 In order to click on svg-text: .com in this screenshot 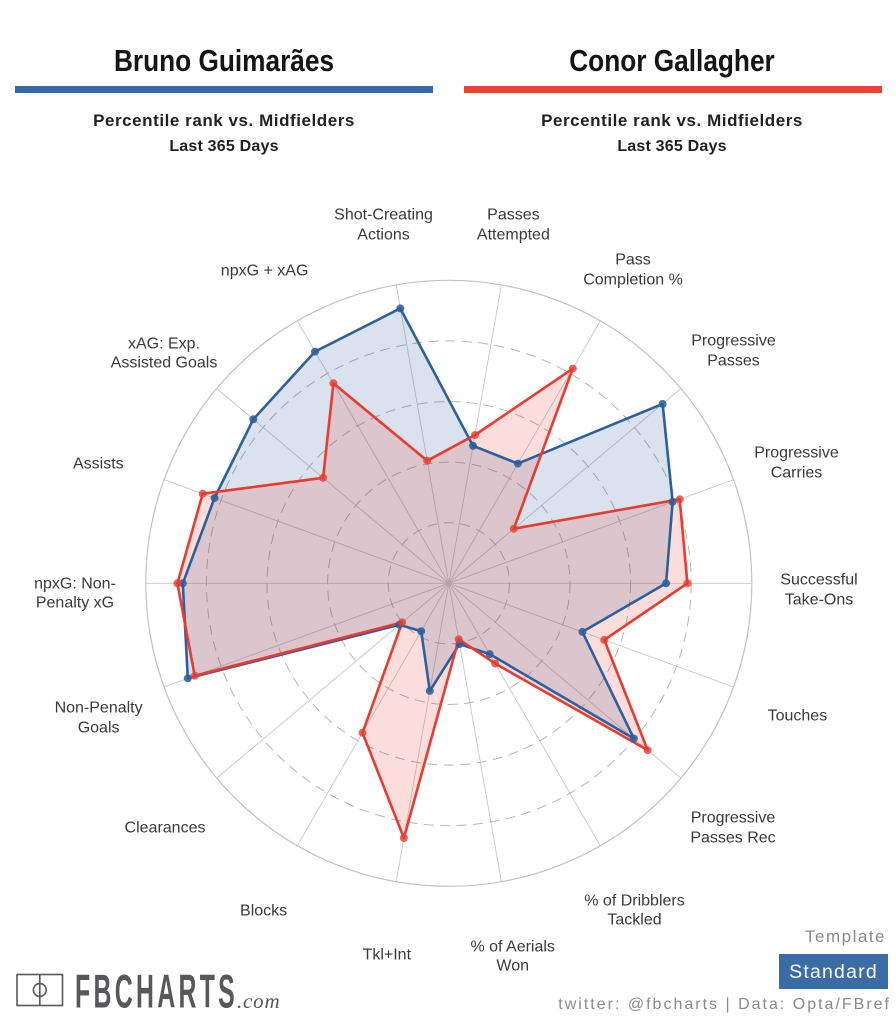, I will do `click(258, 1001)`.